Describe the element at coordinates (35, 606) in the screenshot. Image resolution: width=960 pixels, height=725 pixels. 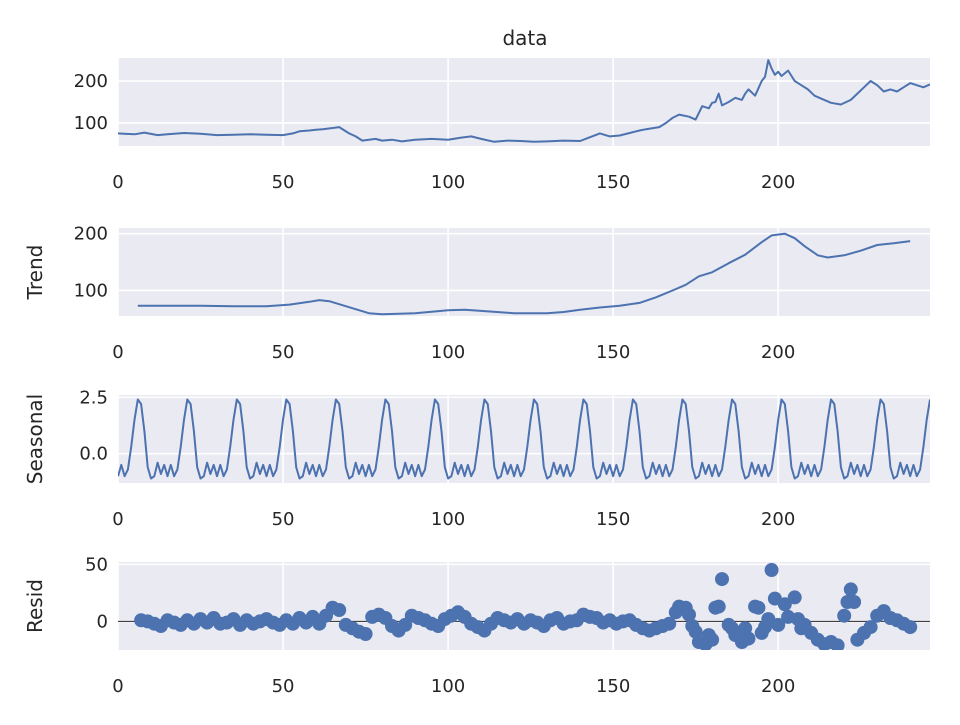
I see `y-axis-label: Resid` at that location.